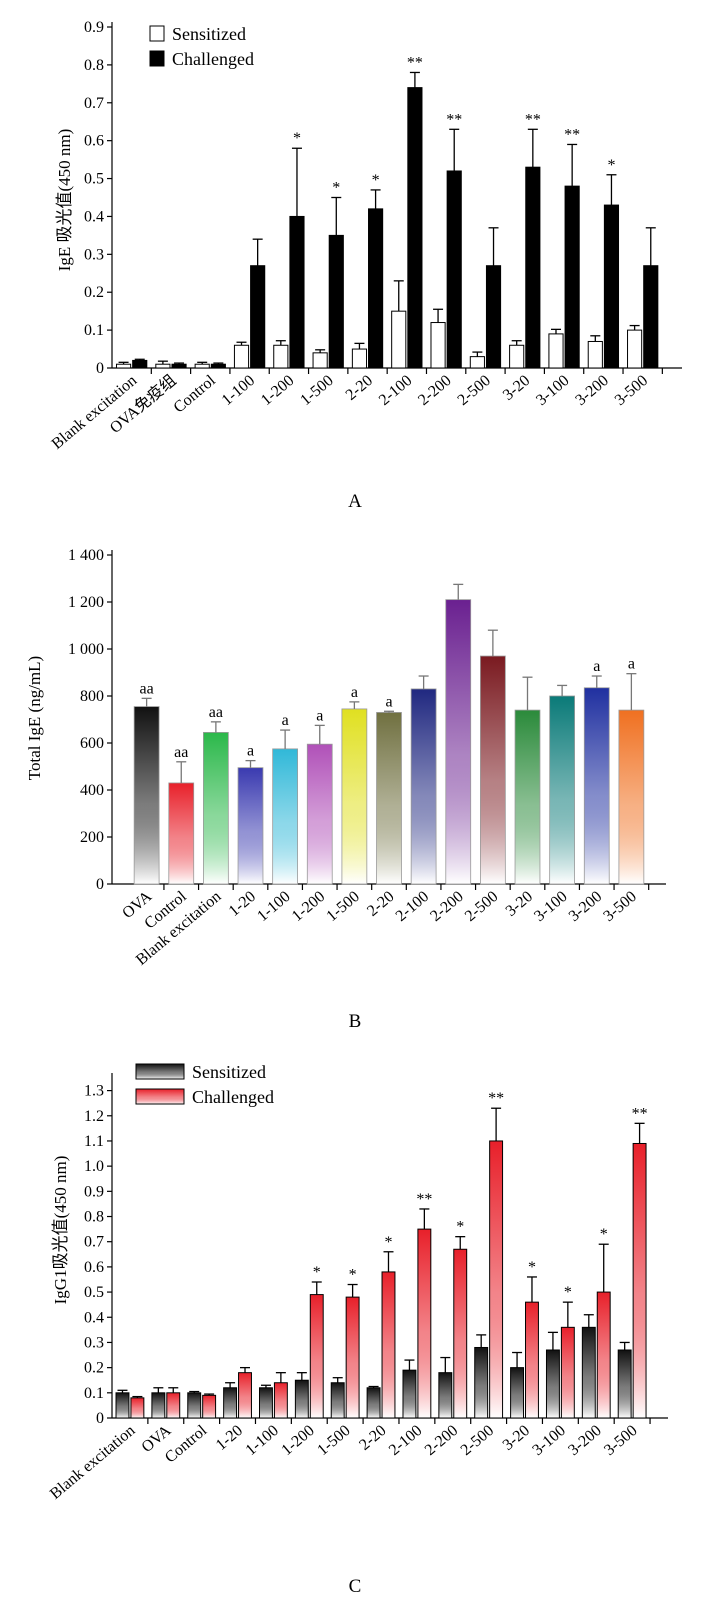 This screenshot has height=1605, width=710. I want to click on chart-b-ytick-label: 400, so click(92, 790).